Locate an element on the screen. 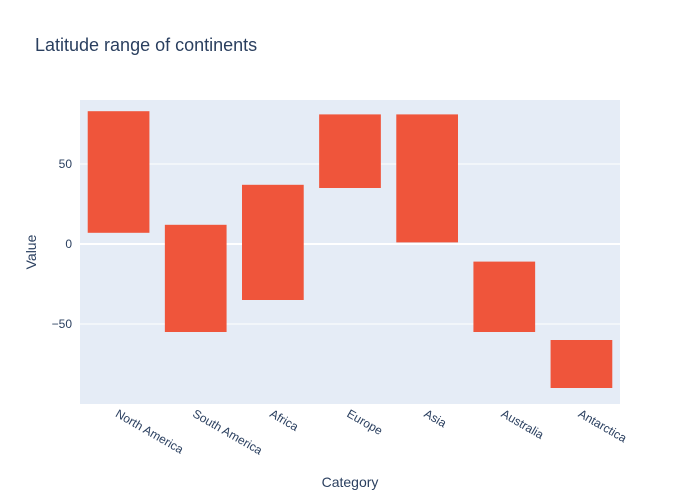 The height and width of the screenshot is (500, 700). y-tick-labels: −50 0 50 is located at coordinates (62, 244).